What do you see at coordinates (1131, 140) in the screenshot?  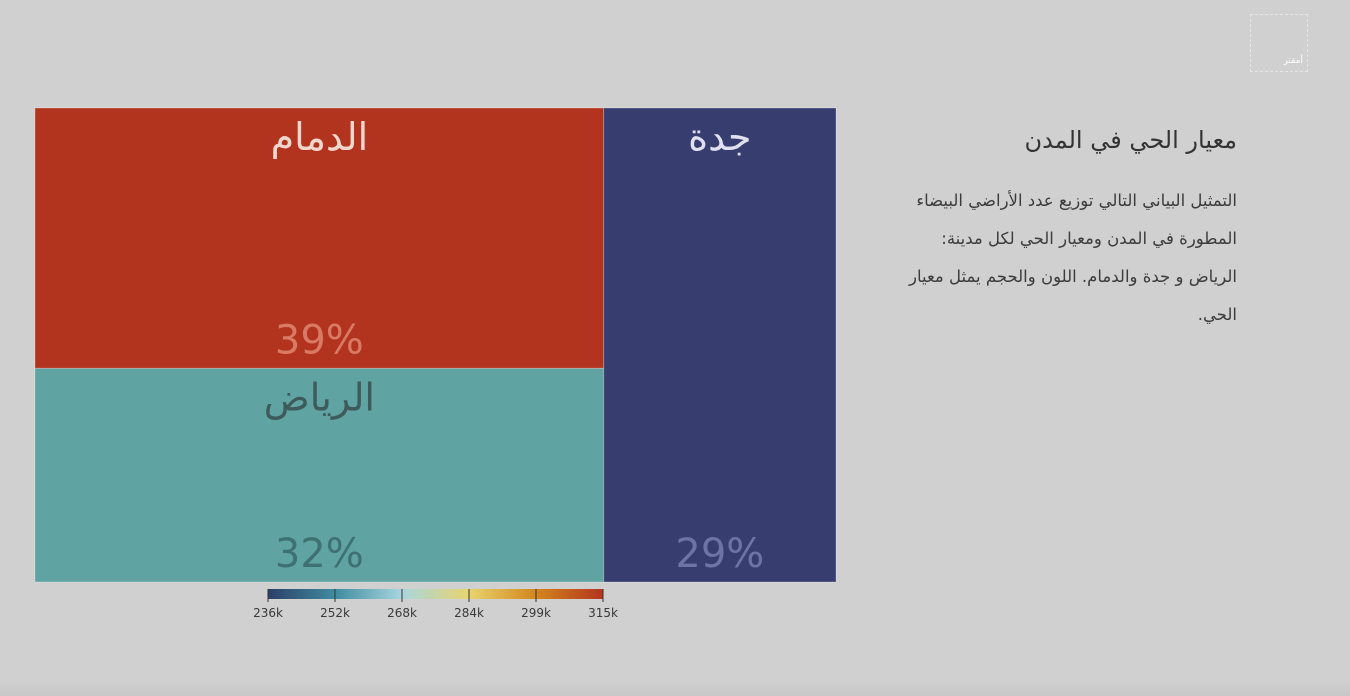 I see `panel-title: معيار الحي في المدن` at bounding box center [1131, 140].